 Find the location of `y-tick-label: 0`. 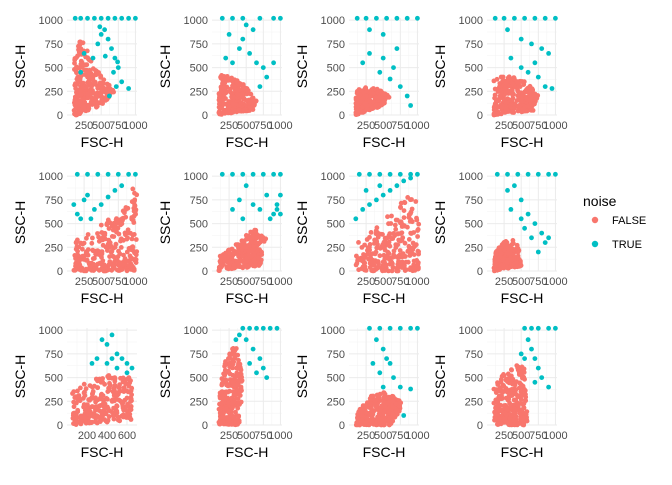

y-tick-label: 0 is located at coordinates (60, 116).